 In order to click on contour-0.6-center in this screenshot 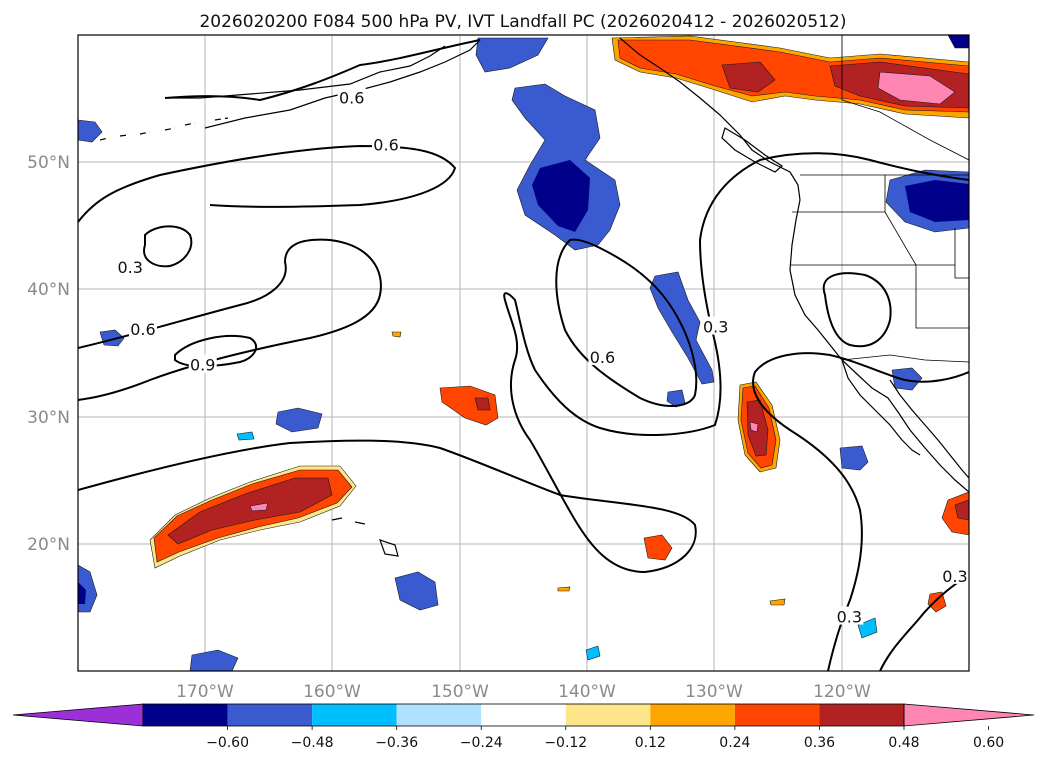, I will do `click(626, 322)`.